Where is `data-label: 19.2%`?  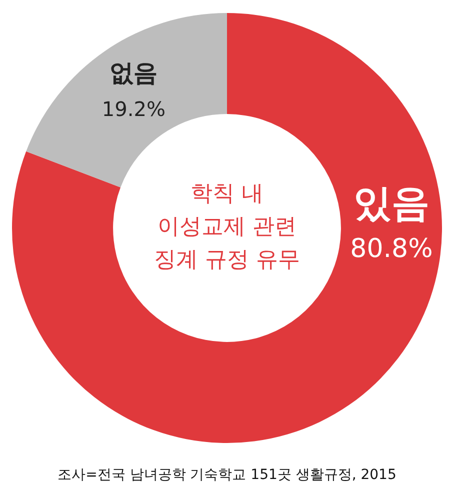
data-label: 19.2% is located at coordinates (134, 108).